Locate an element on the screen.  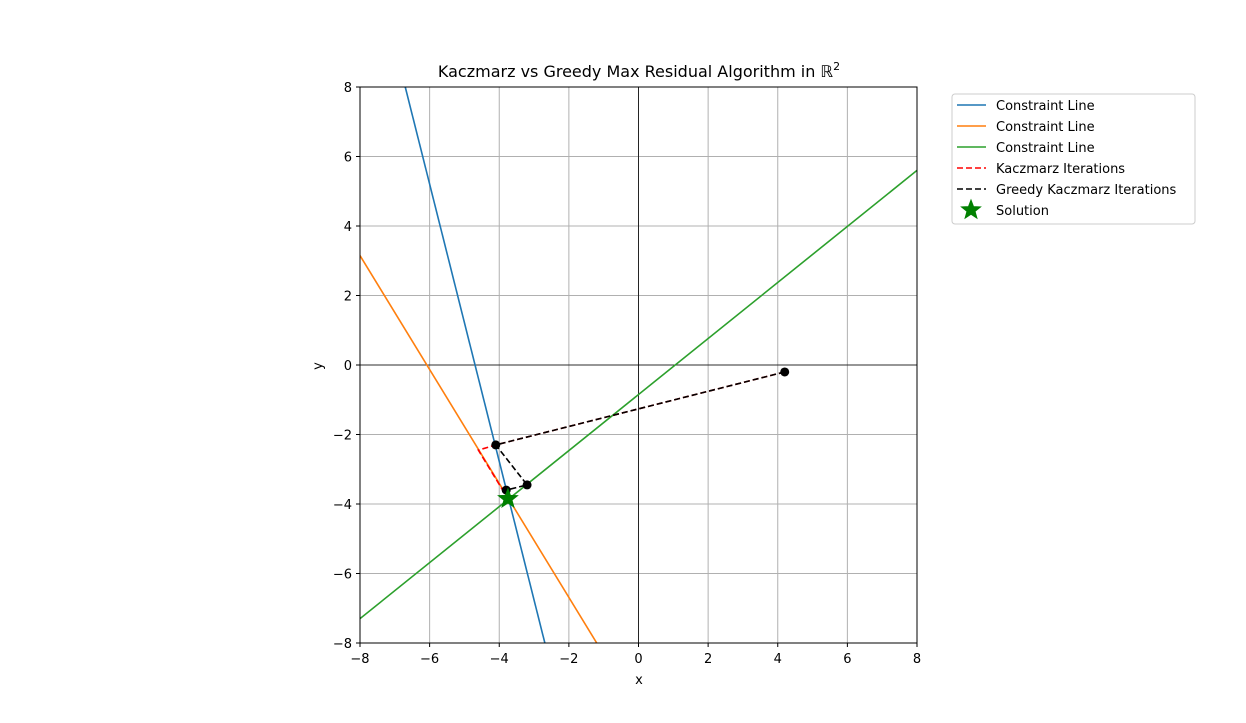
x-tick-label: 6 is located at coordinates (847, 659).